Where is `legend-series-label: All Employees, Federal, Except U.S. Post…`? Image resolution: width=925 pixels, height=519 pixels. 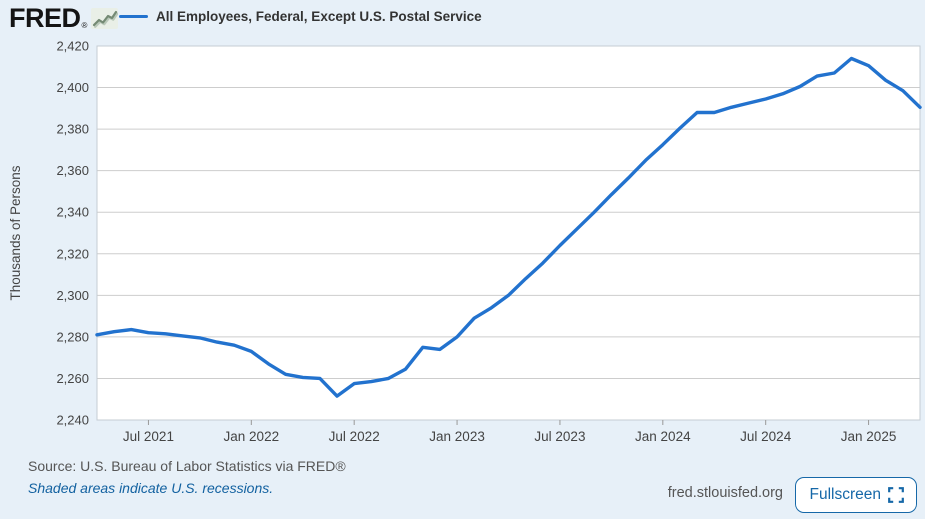
legend-series-label: All Employees, Federal, Except U.S. Post… is located at coordinates (319, 16).